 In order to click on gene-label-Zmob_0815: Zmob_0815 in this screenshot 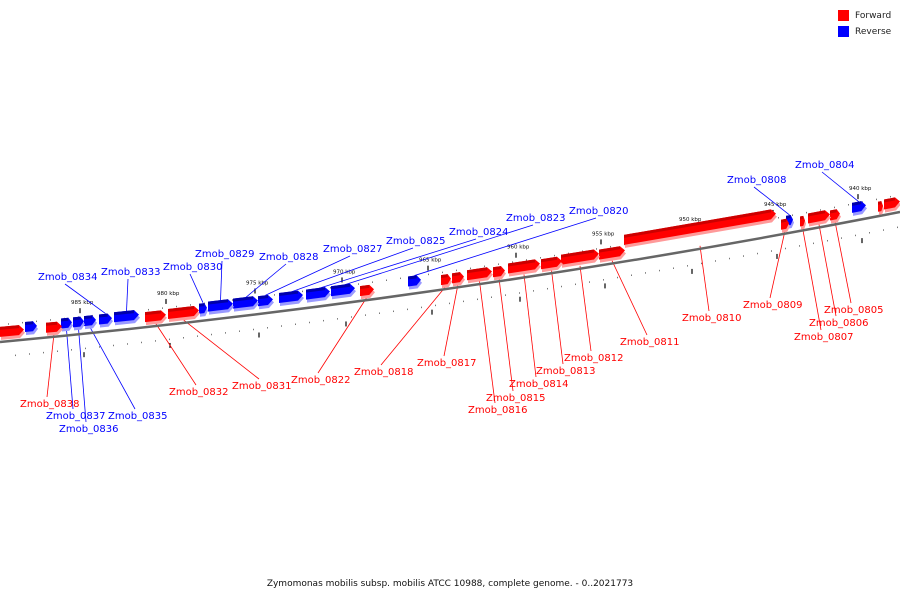, I will do `click(516, 398)`.